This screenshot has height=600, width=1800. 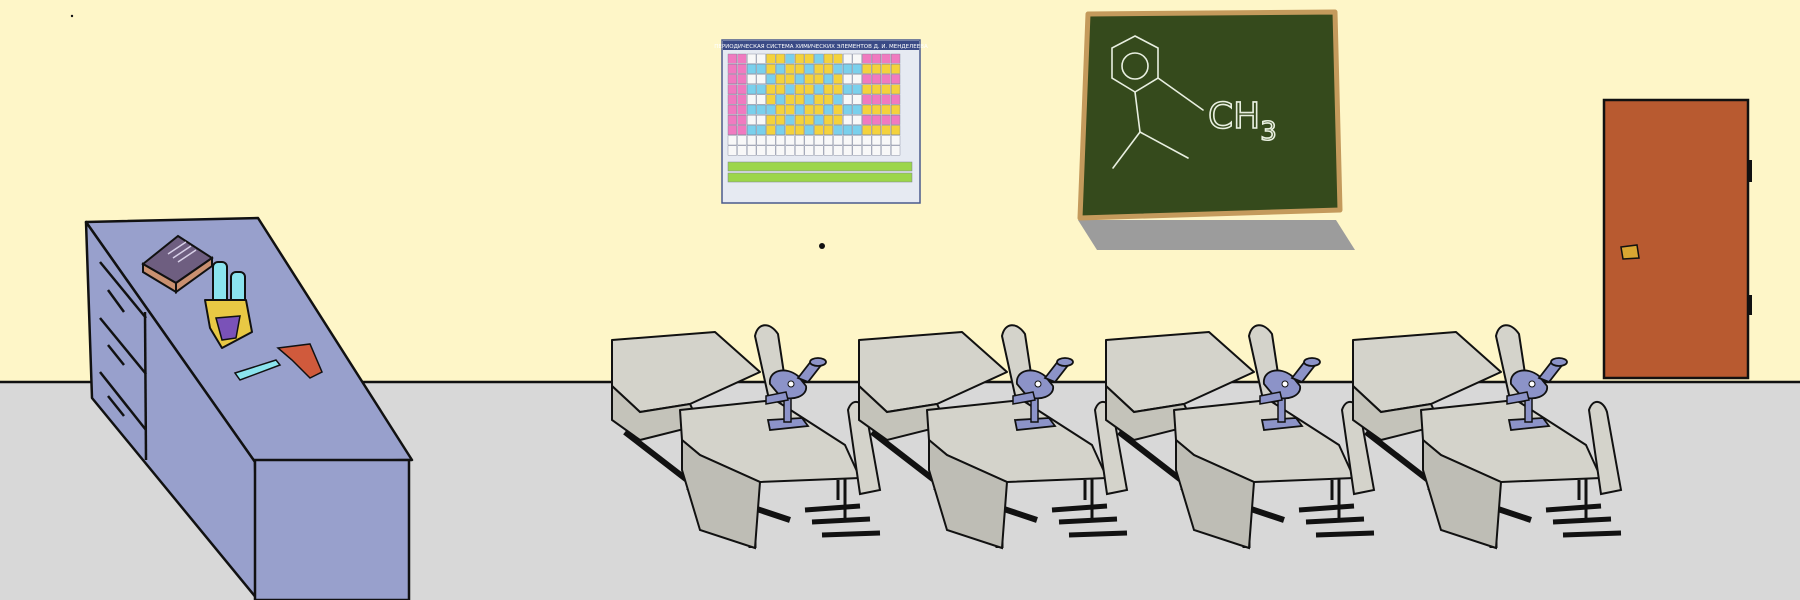 I want to click on sponge, so click(x=299, y=361).